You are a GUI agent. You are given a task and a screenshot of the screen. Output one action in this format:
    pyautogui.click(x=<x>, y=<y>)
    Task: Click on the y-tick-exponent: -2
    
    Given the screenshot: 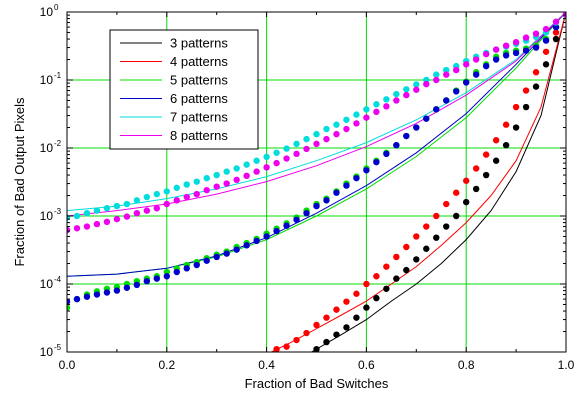 What is the action you would take?
    pyautogui.click(x=58, y=143)
    